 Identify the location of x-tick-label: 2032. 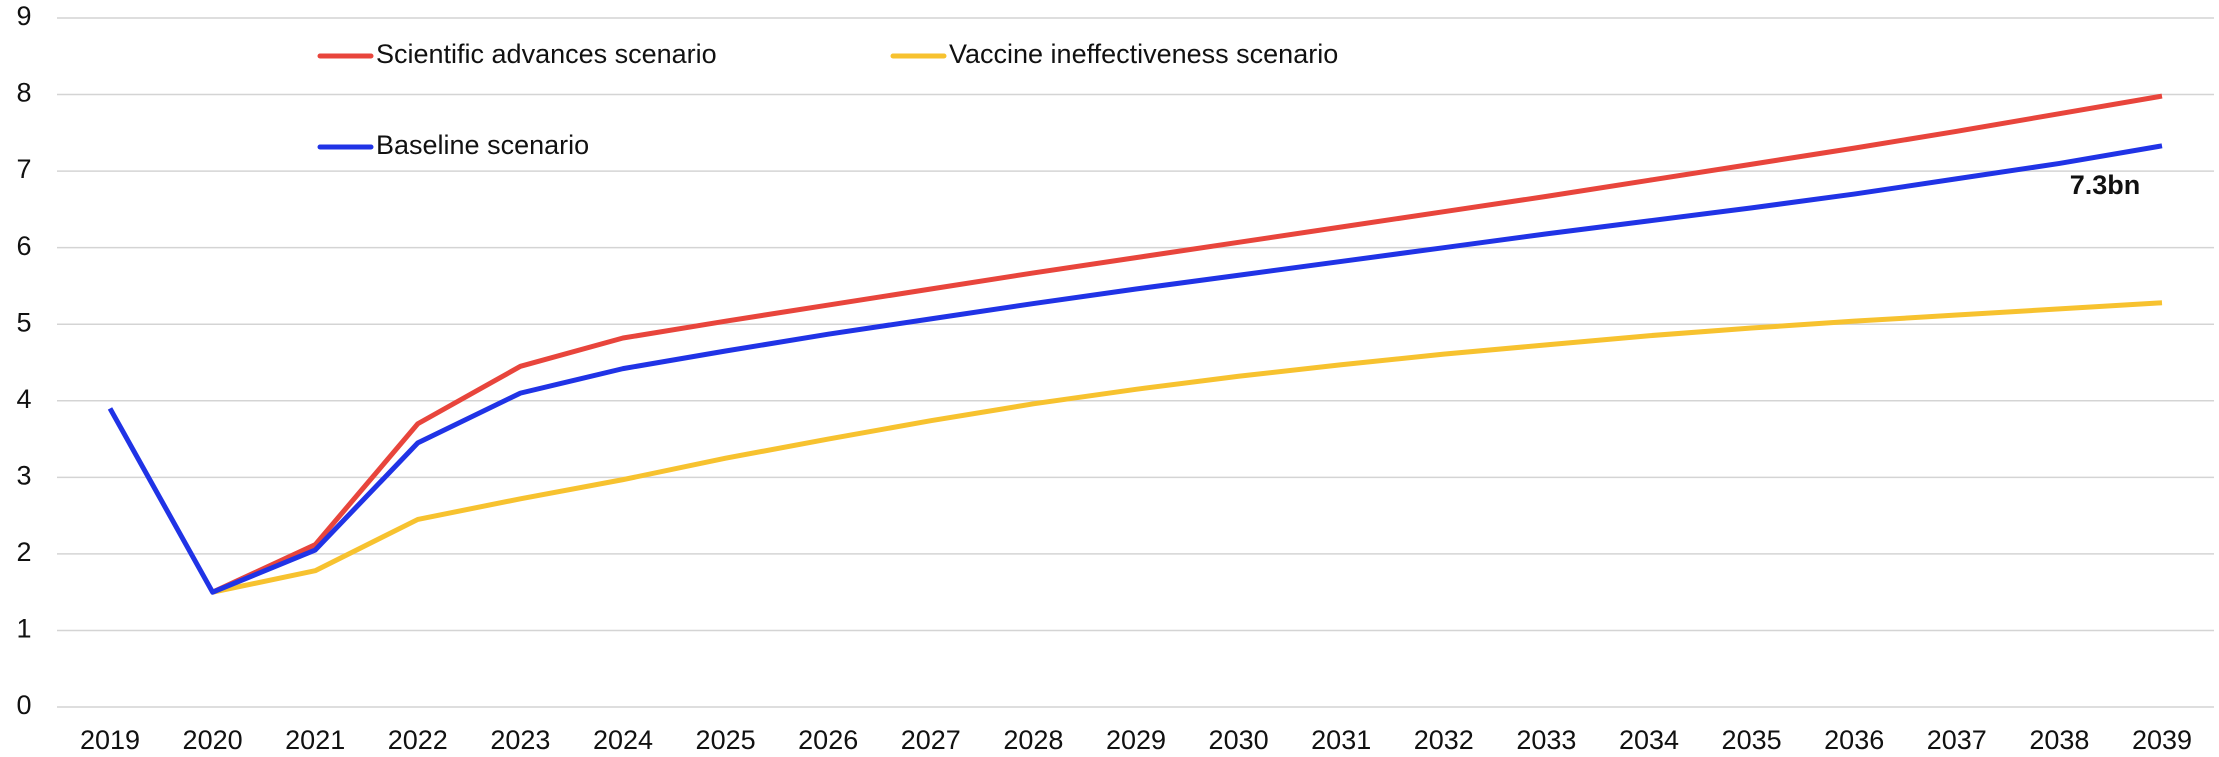
(1444, 740).